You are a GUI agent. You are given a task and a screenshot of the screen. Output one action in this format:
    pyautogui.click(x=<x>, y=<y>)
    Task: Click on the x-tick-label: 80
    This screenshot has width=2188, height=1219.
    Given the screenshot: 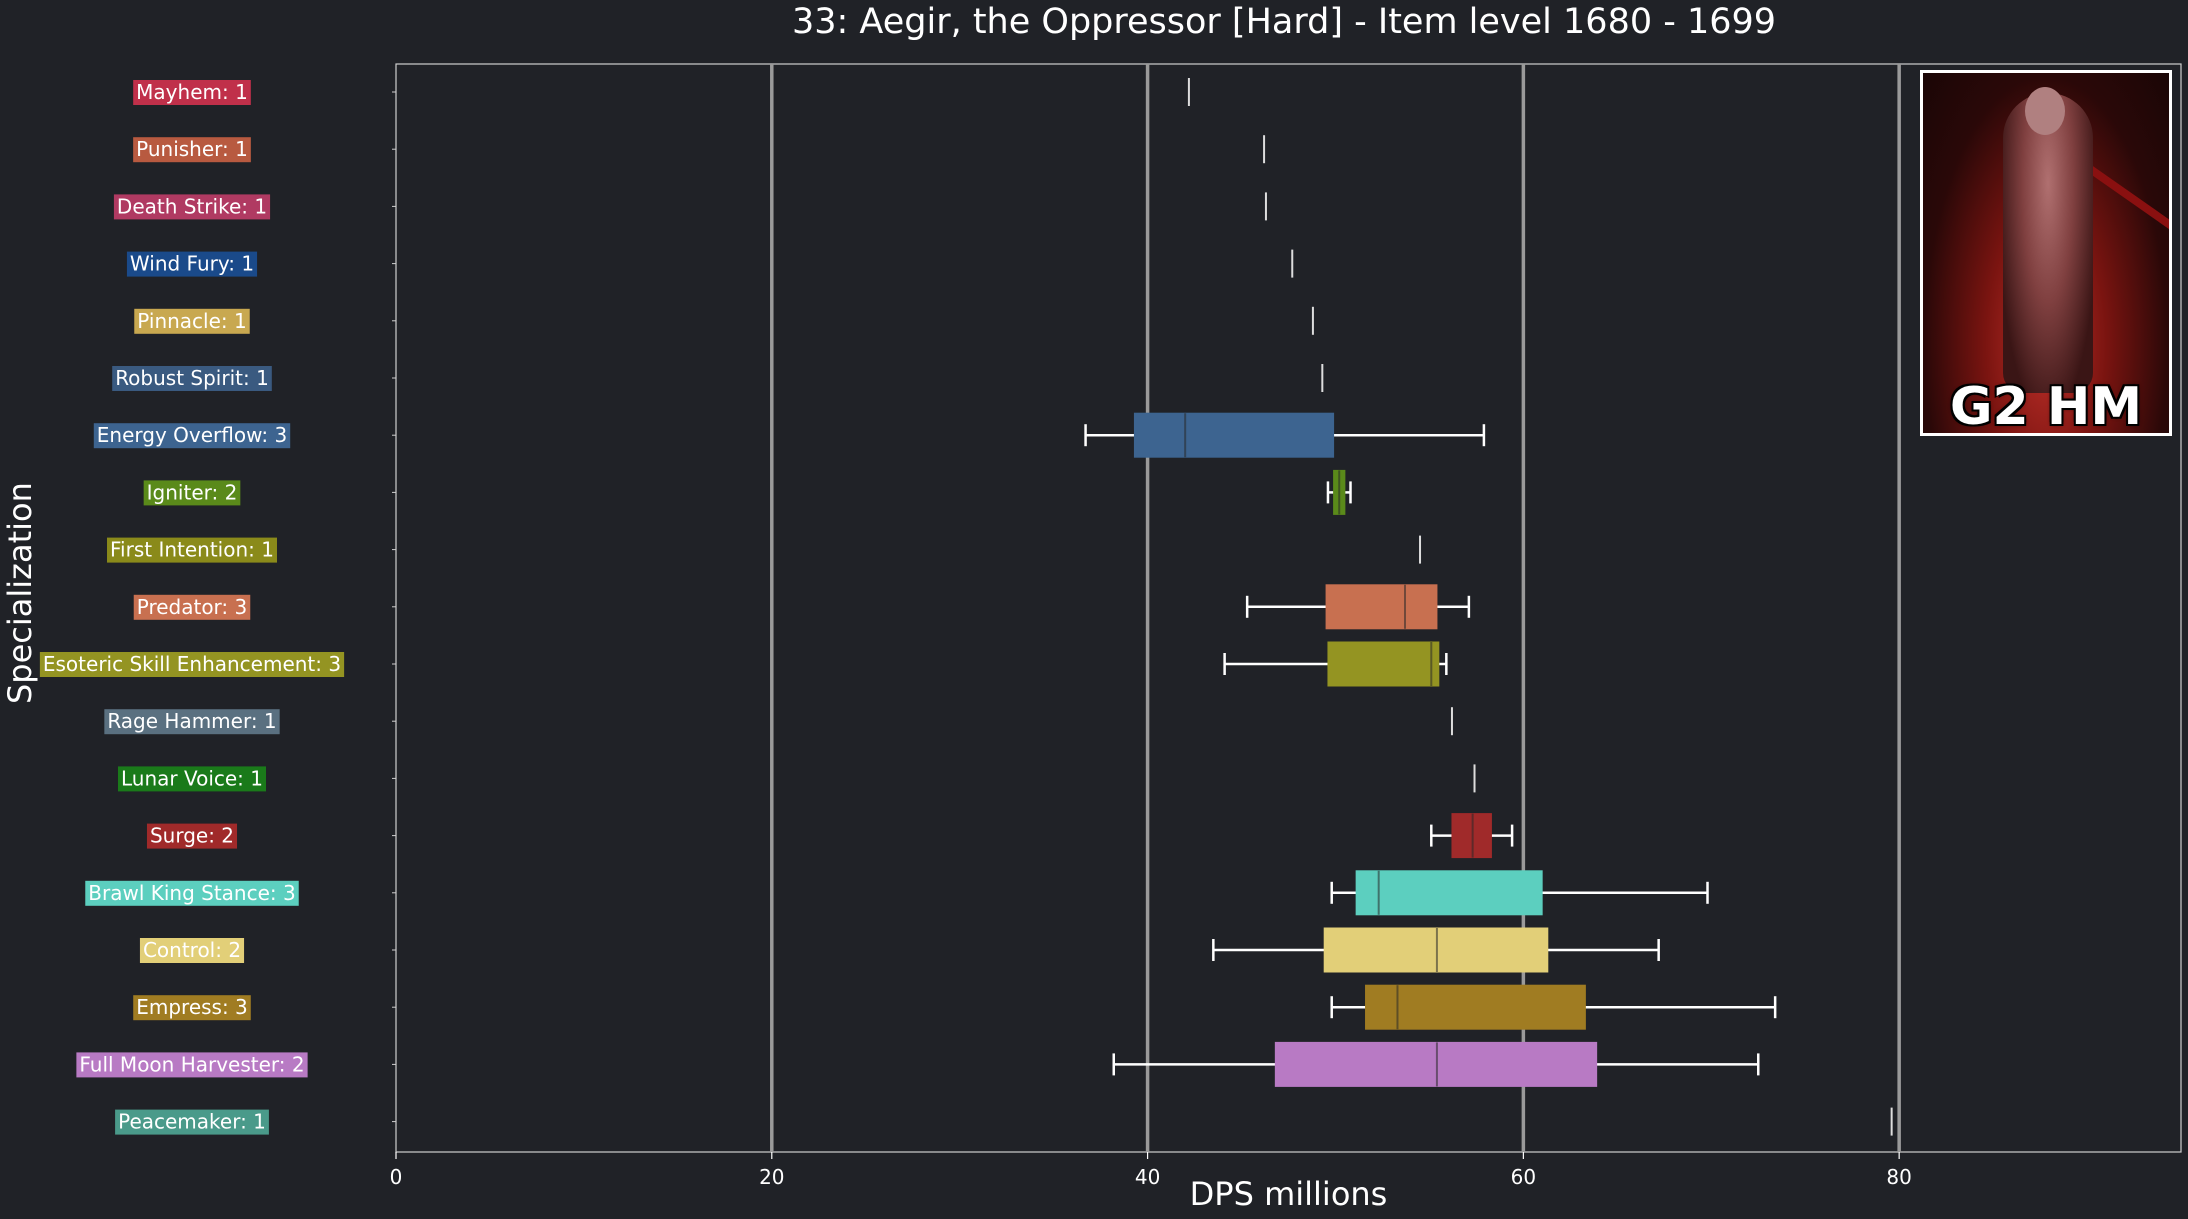 What is the action you would take?
    pyautogui.click(x=1898, y=1177)
    